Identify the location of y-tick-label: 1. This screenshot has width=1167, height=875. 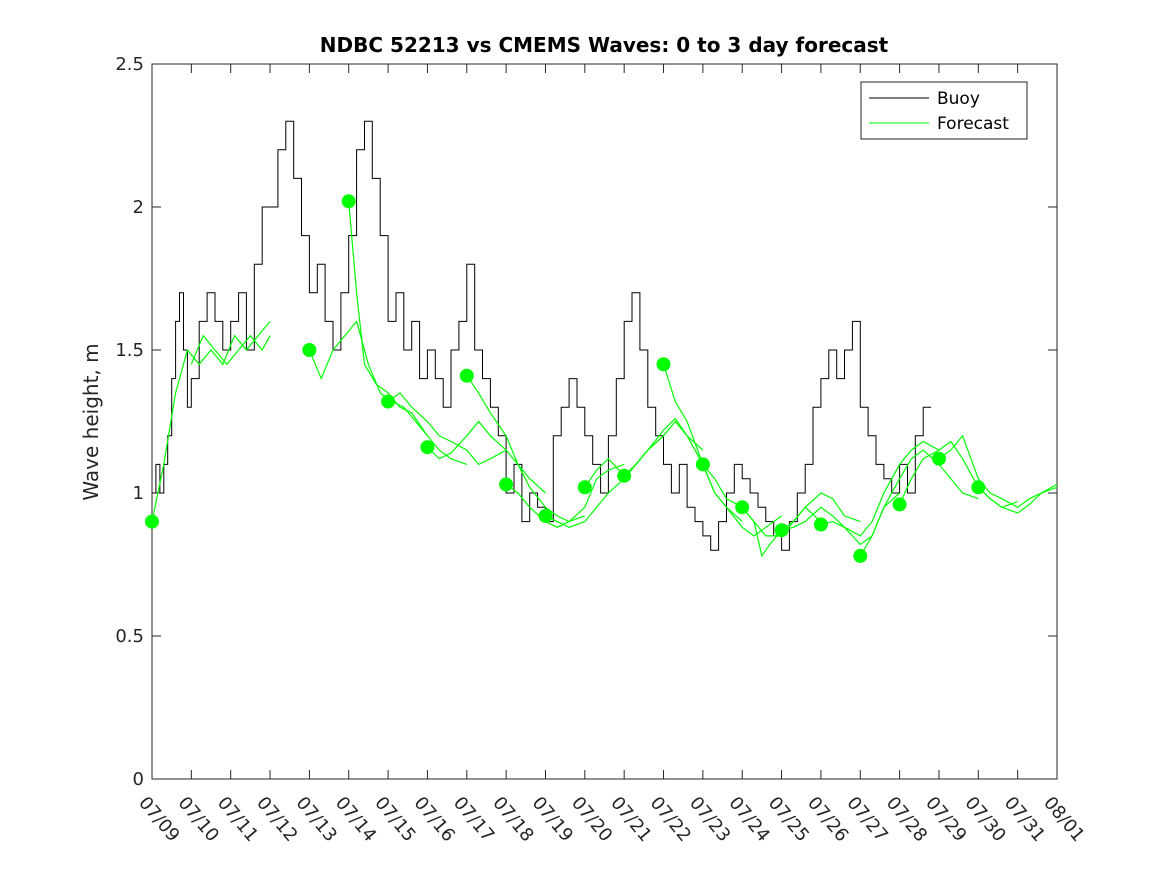
(138, 493).